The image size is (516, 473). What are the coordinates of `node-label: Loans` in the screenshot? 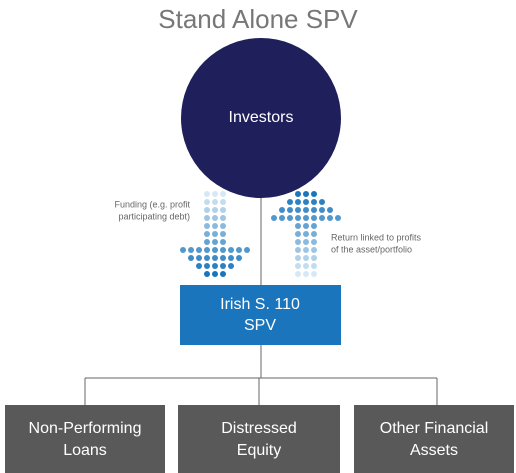 It's located at (85, 450).